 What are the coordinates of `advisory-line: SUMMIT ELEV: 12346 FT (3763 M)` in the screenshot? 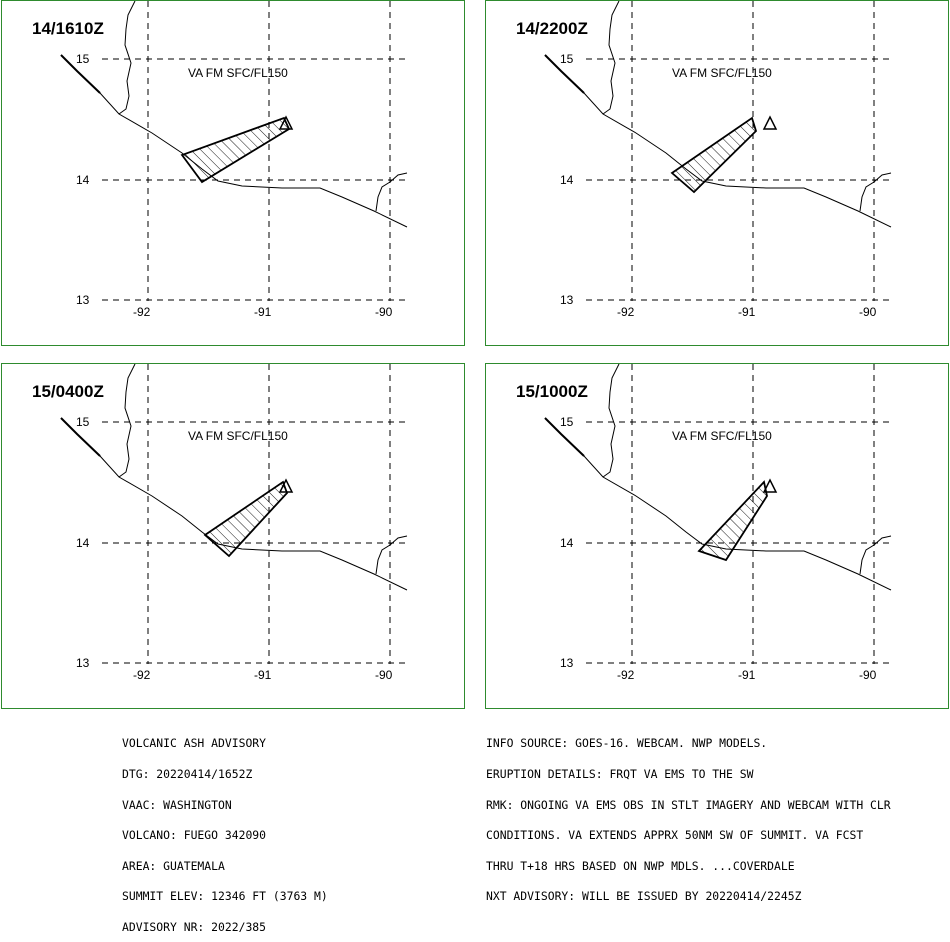 It's located at (225, 896).